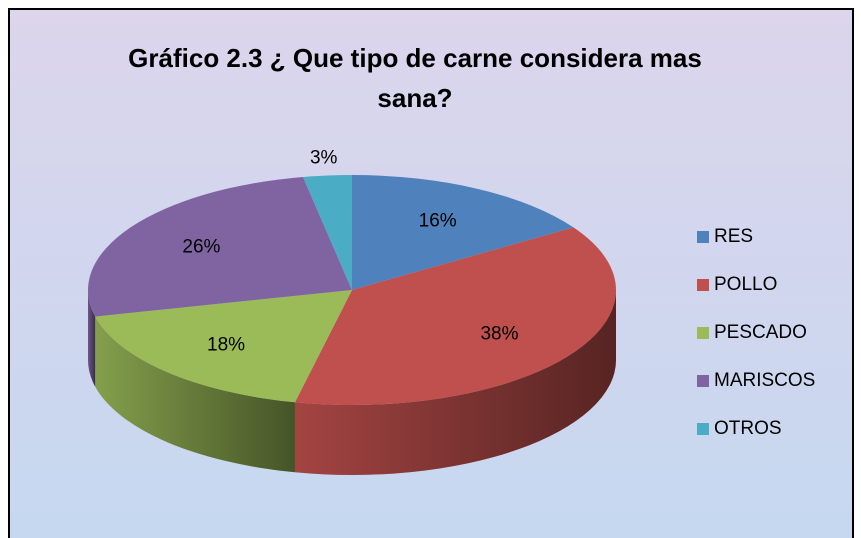 The width and height of the screenshot is (861, 538). I want to click on legend-label: PESCADO, so click(760, 332).